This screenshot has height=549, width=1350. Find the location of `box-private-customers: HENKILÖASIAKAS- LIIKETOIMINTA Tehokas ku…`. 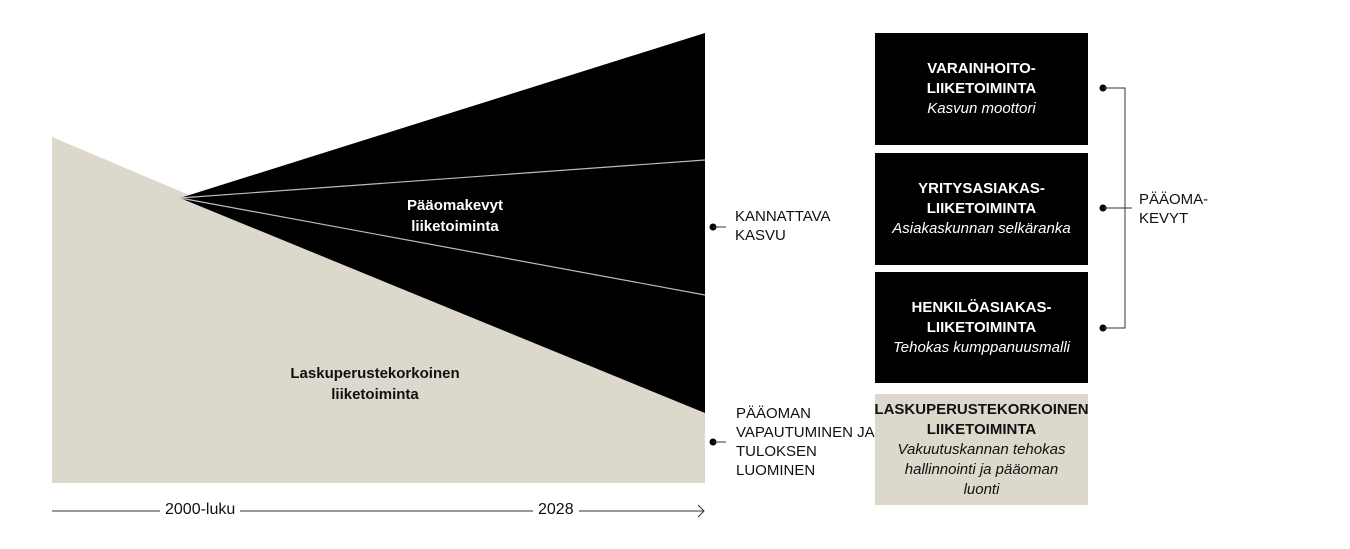

box-private-customers: HENKILÖASIAKAS- LIIKETOIMINTA Tehokas ku… is located at coordinates (981, 327).